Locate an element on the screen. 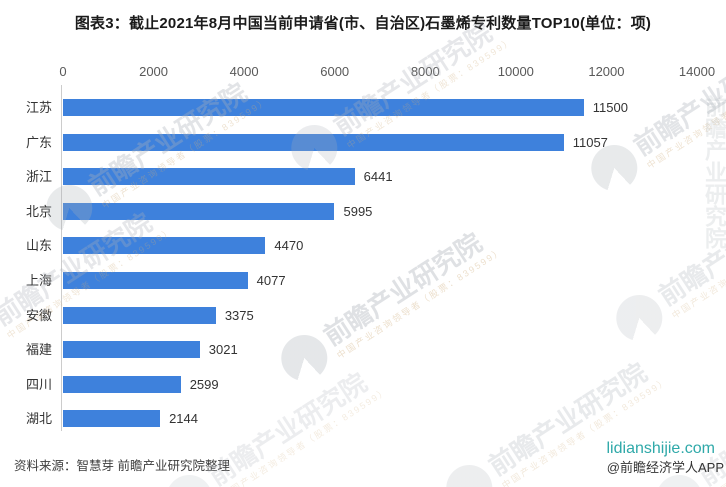 The width and height of the screenshot is (726, 487). source-note: 资料来源：智慧芽 前瞻产业研究院整理 is located at coordinates (122, 466).